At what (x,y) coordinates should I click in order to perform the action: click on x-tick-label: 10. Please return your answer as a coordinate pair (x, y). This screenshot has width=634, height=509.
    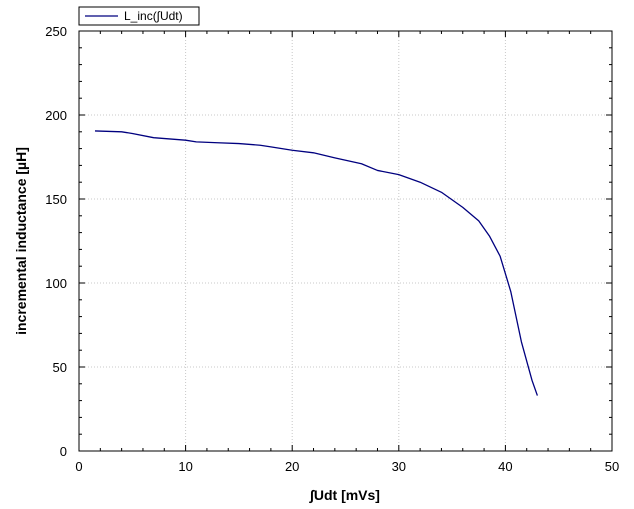
    Looking at the image, I should click on (185, 466).